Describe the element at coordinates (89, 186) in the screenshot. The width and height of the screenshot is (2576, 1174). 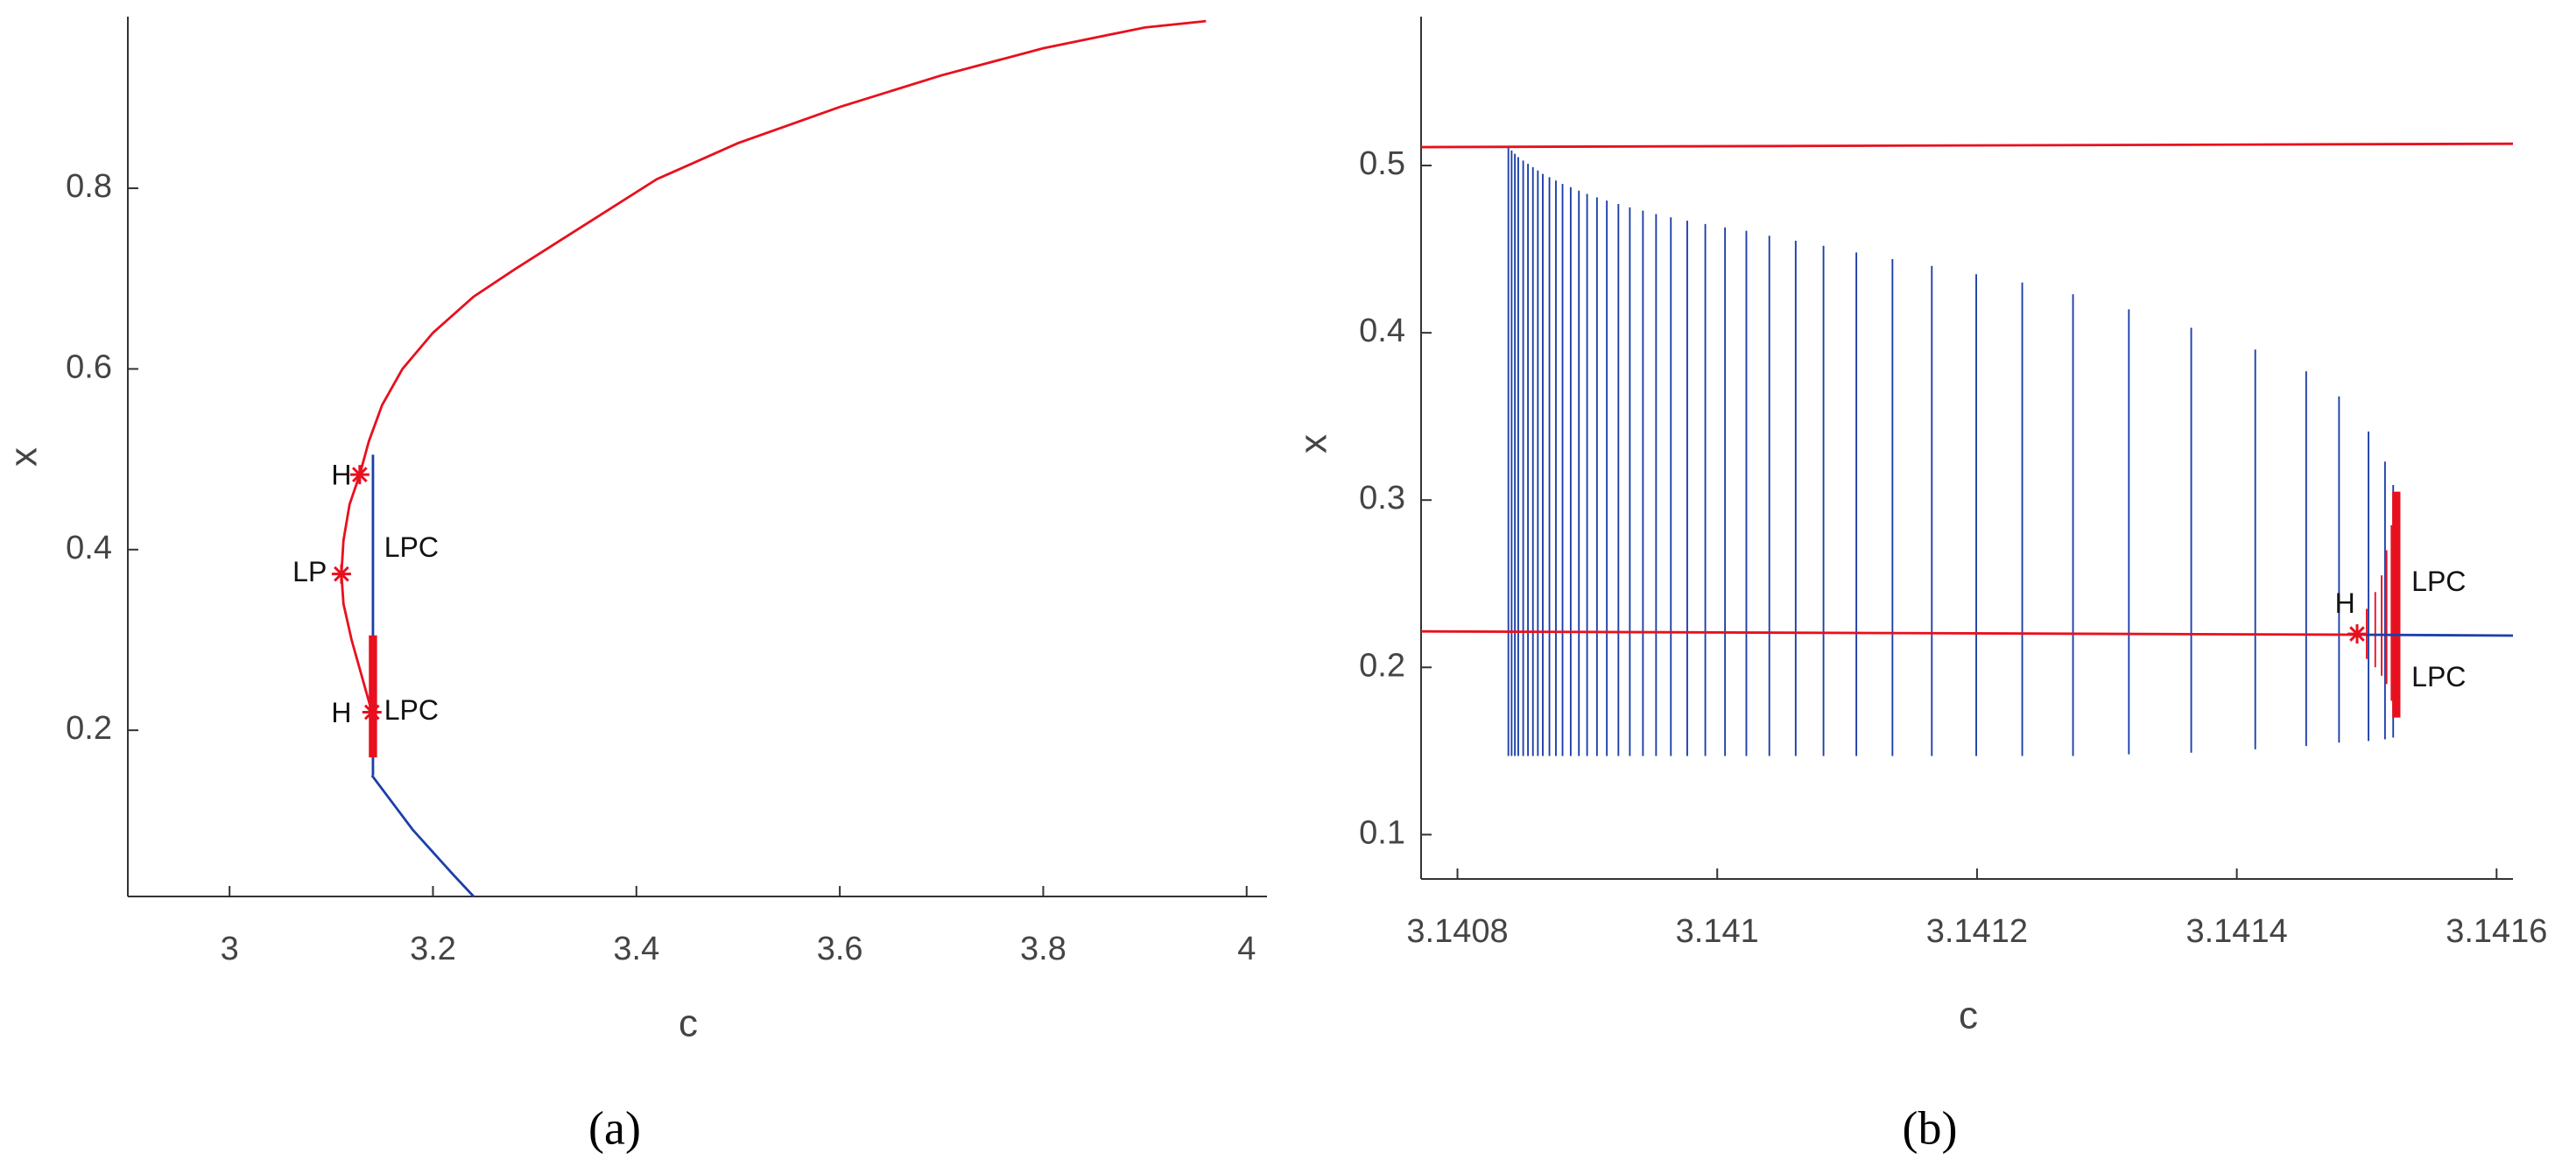
I see `y-tick-label: 0.8` at that location.